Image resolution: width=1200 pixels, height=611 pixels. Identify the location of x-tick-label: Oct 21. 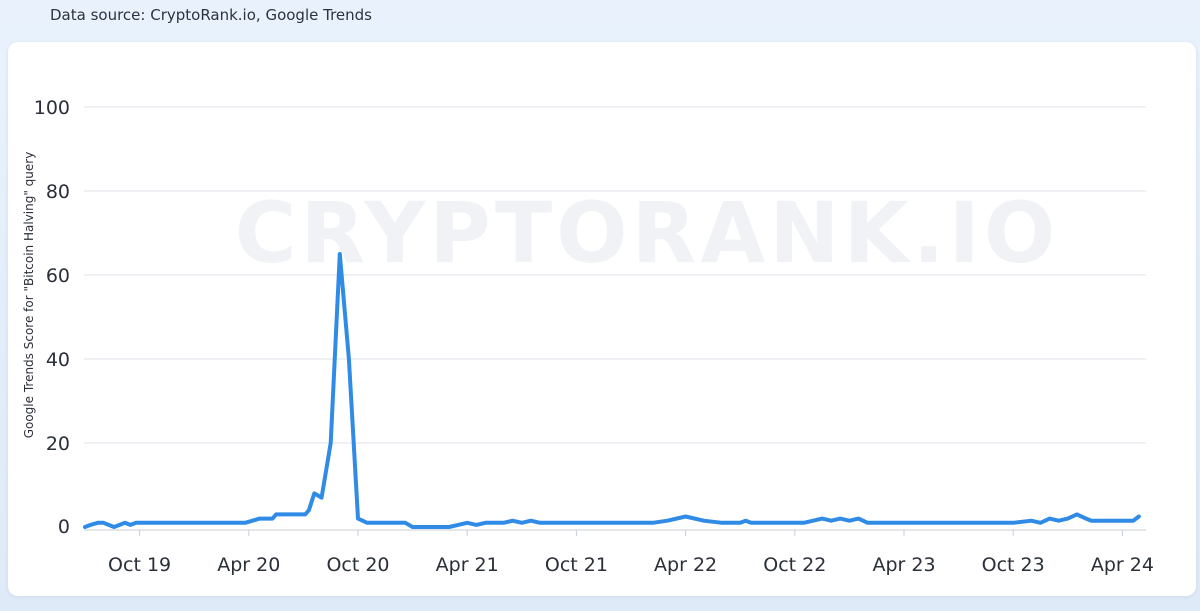
(576, 565).